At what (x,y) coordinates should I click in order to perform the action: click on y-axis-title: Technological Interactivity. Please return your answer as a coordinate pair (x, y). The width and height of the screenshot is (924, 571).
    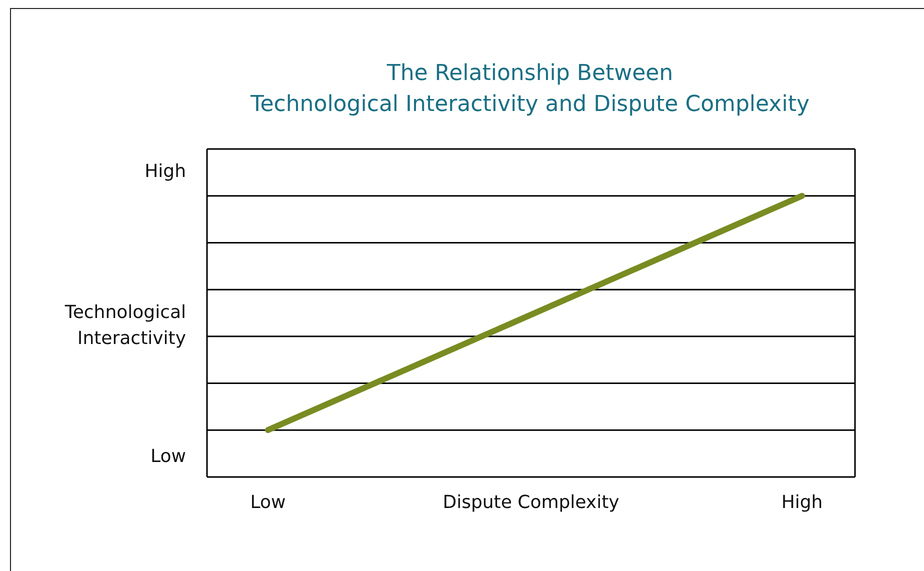
    Looking at the image, I should click on (125, 326).